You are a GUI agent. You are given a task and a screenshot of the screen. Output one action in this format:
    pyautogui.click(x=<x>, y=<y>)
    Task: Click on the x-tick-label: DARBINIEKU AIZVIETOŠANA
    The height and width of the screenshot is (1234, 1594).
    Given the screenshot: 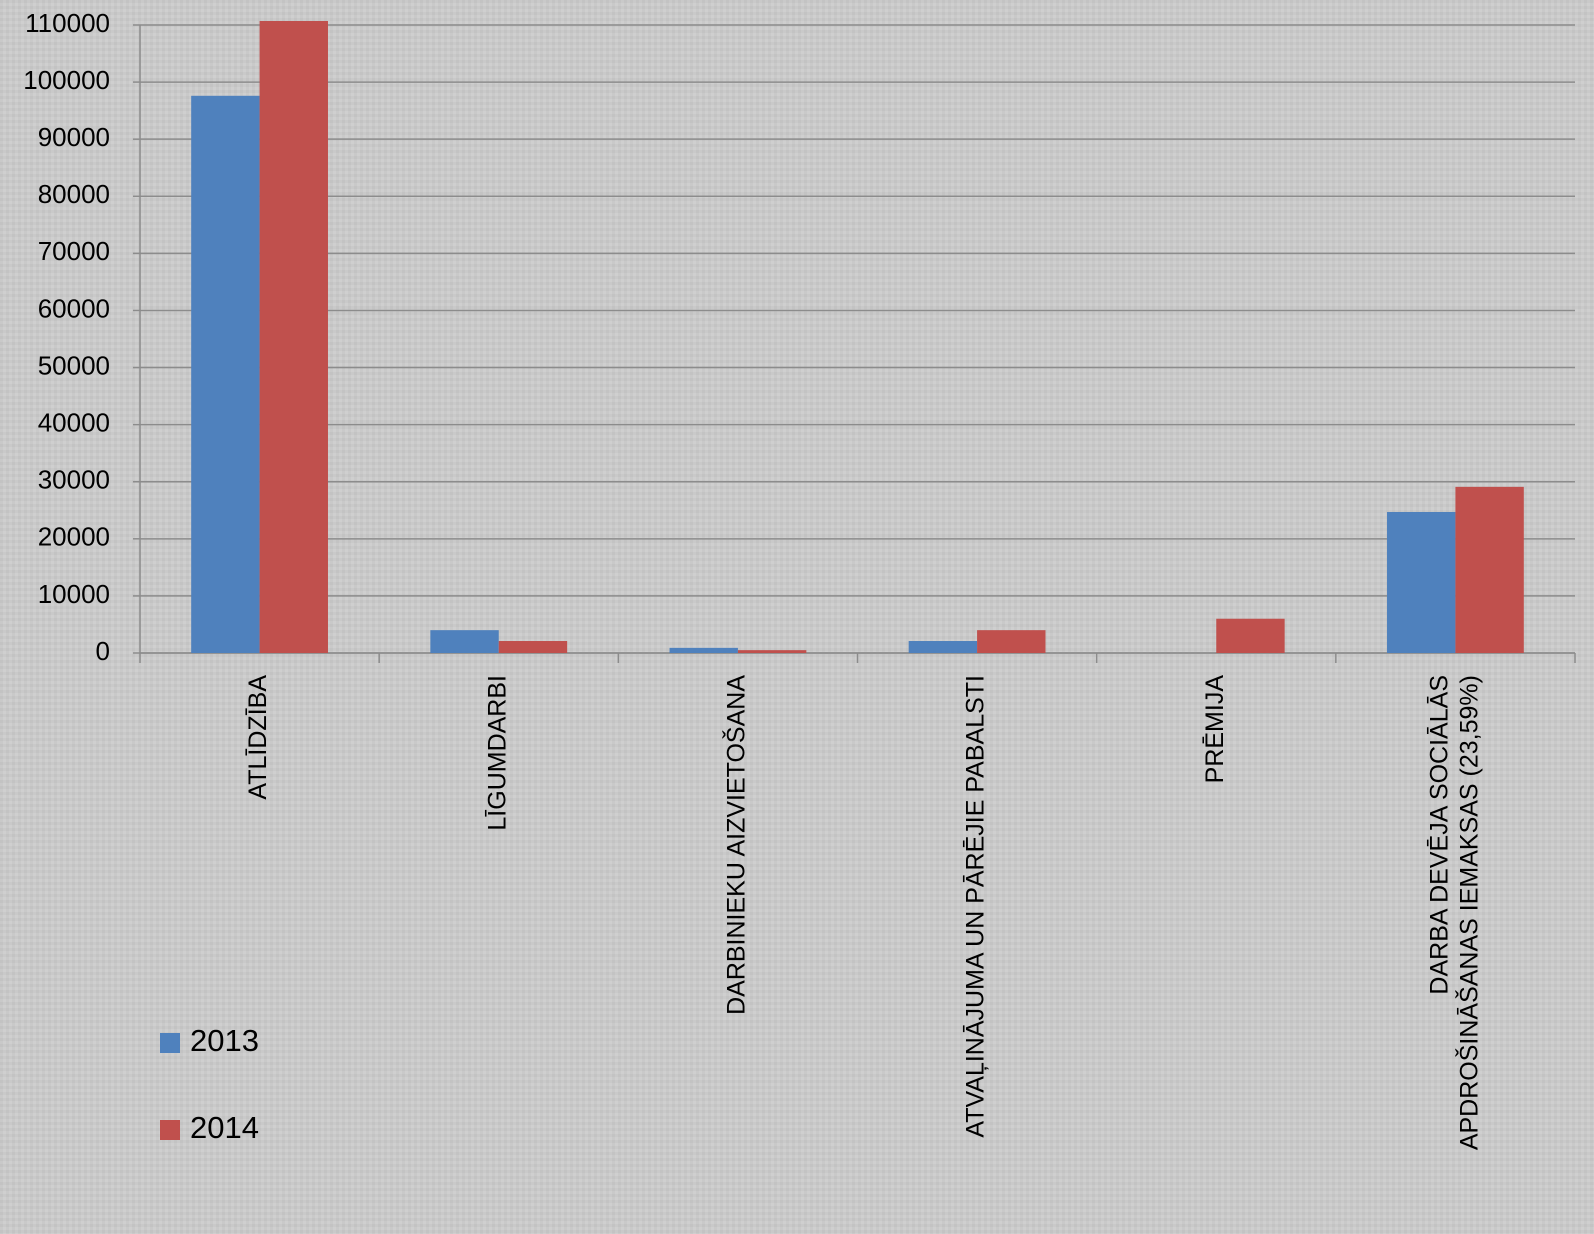 What is the action you would take?
    pyautogui.click(x=736, y=845)
    